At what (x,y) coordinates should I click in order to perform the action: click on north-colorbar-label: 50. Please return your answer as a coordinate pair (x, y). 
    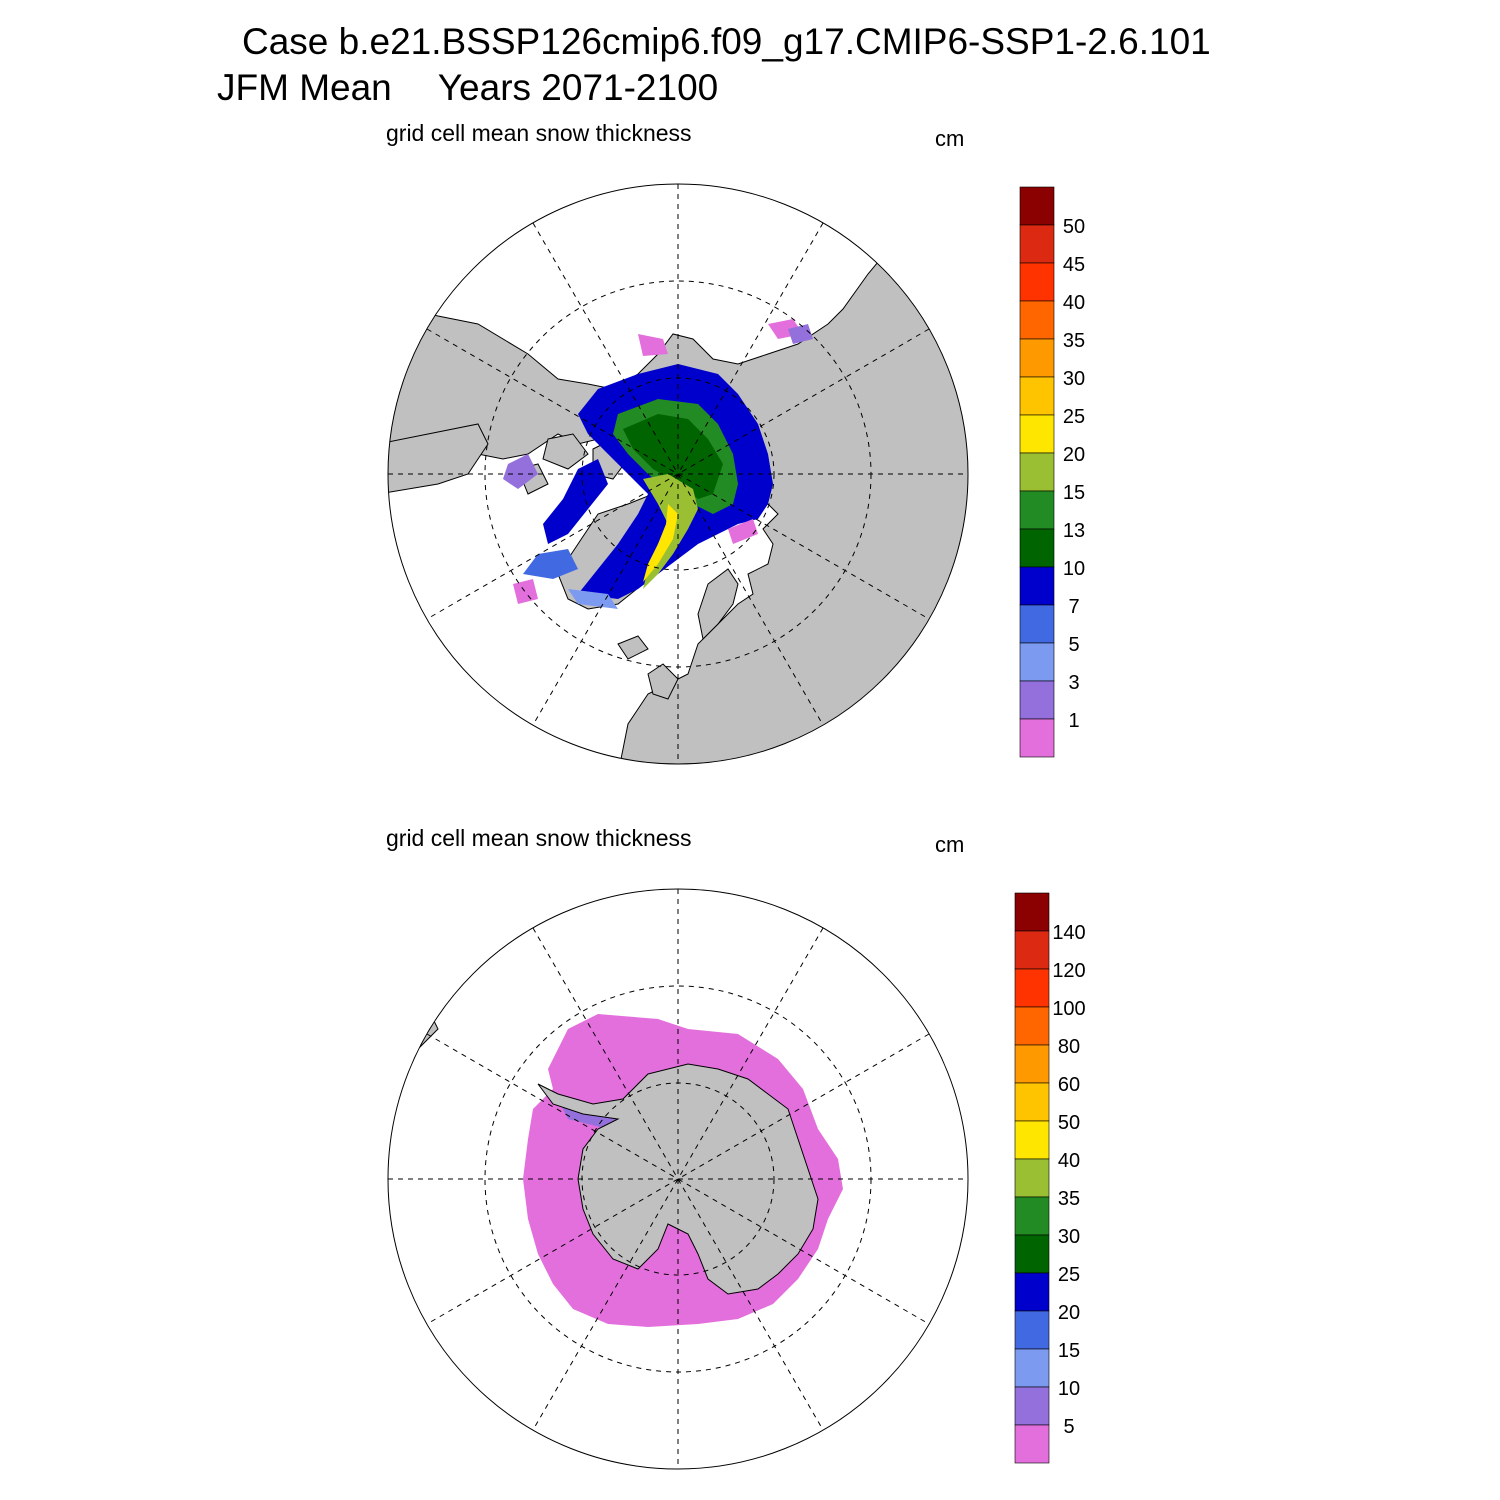
    Looking at the image, I should click on (1074, 227).